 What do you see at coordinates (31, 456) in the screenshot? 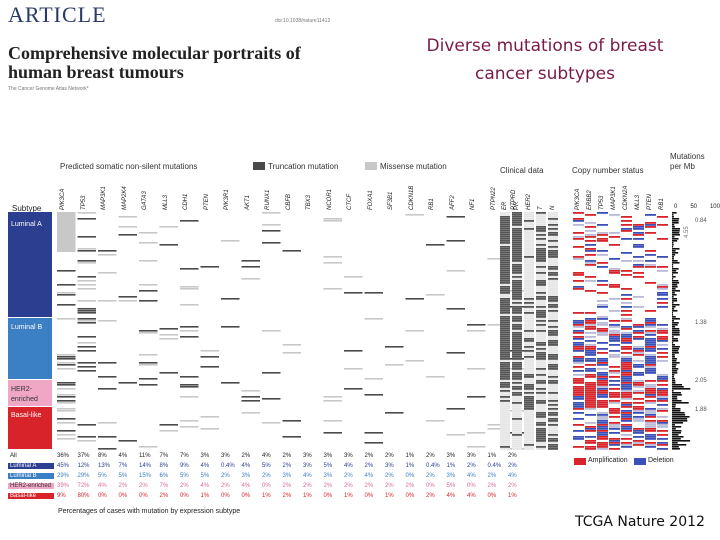
I see `pct-row-label: All` at bounding box center [31, 456].